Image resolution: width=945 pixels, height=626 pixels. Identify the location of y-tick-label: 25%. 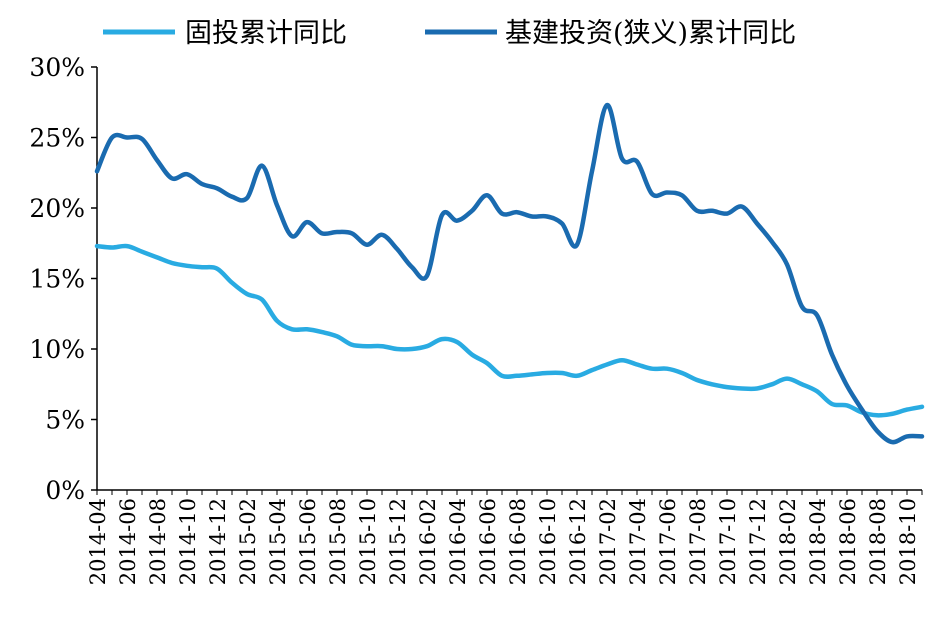
(57, 138).